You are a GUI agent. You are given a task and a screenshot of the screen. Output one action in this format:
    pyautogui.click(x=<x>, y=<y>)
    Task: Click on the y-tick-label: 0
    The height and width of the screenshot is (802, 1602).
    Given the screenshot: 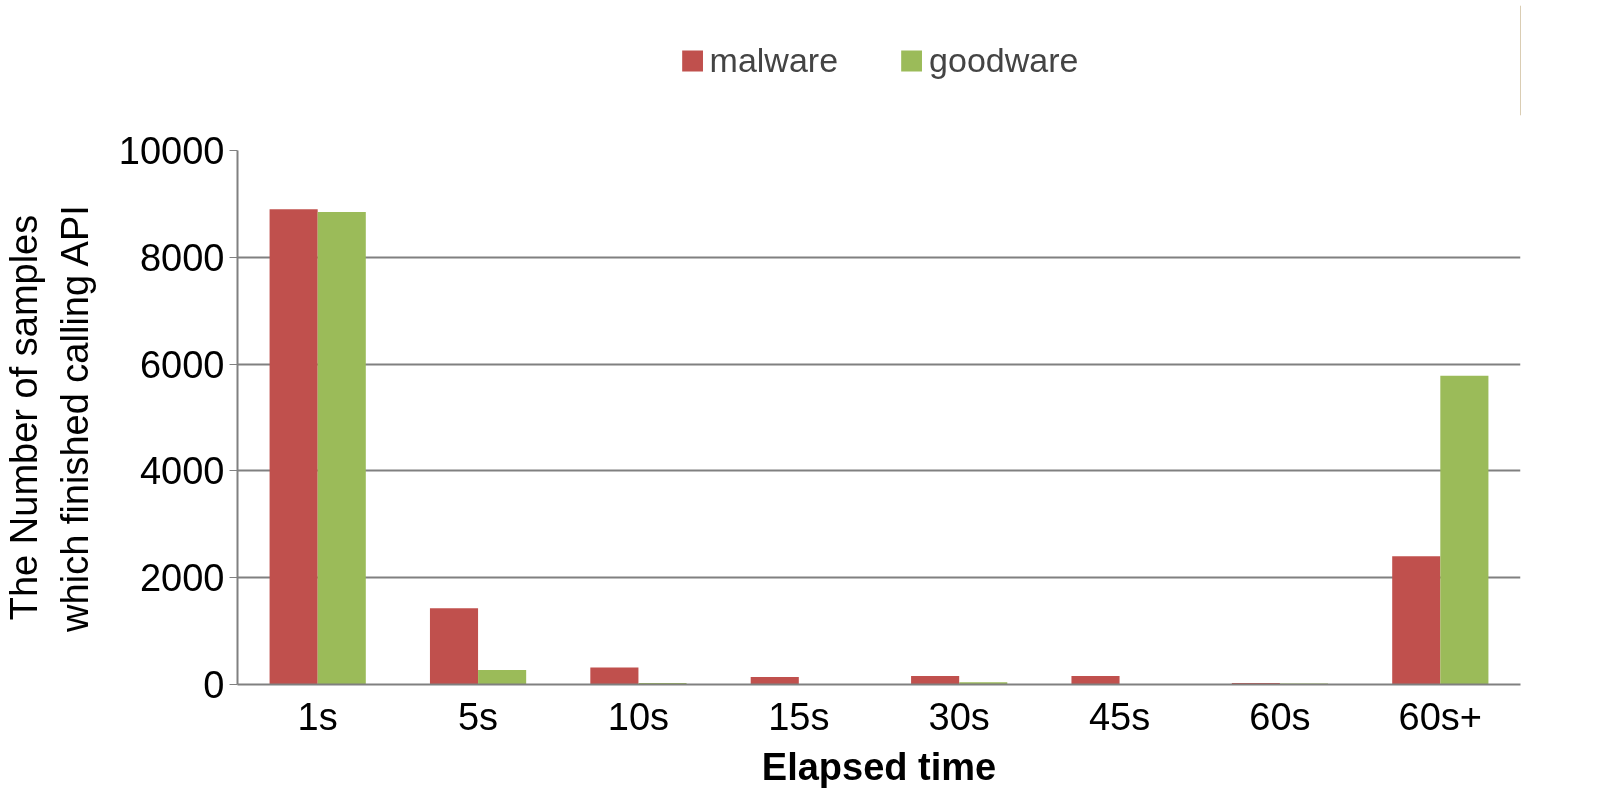 What is the action you would take?
    pyautogui.click(x=214, y=685)
    